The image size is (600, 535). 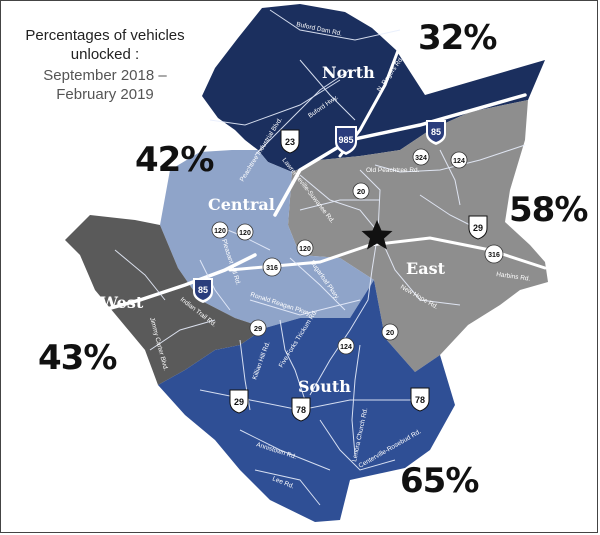 What do you see at coordinates (393, 170) in the screenshot?
I see `road-label-old-peachtree: Old Peachtree Rd.` at bounding box center [393, 170].